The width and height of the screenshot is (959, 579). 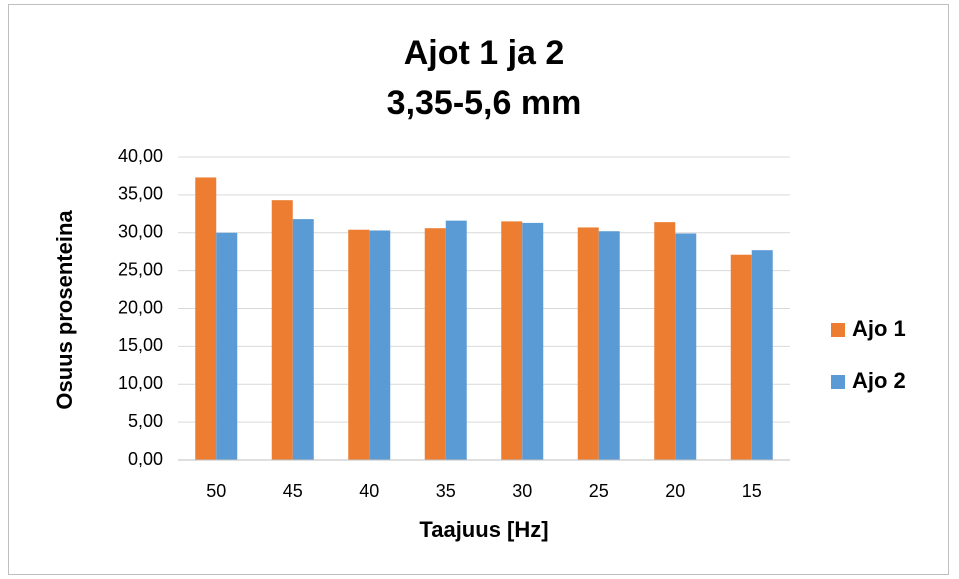 I want to click on x-tick-label: 45, so click(x=293, y=491).